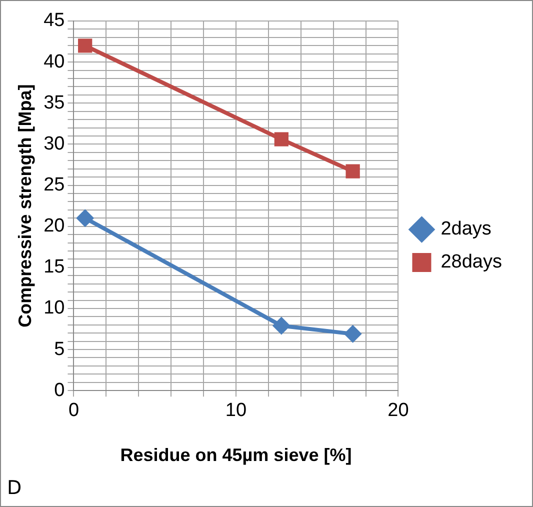 The height and width of the screenshot is (507, 533). I want to click on y-tick-label: 40, so click(54, 61).